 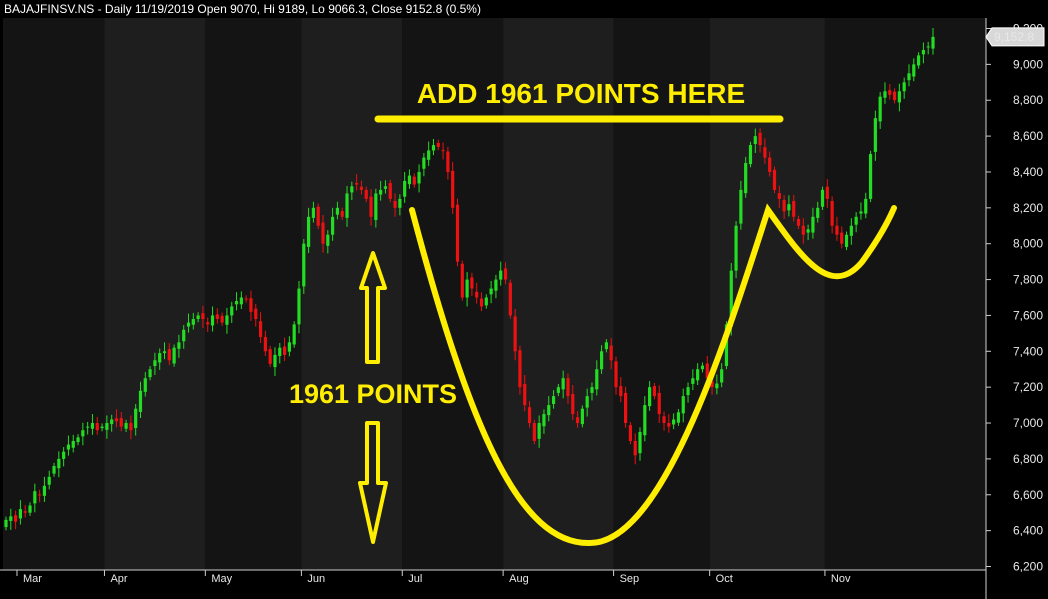 I want to click on price-tick-label: 7,400, so click(x=1028, y=351).